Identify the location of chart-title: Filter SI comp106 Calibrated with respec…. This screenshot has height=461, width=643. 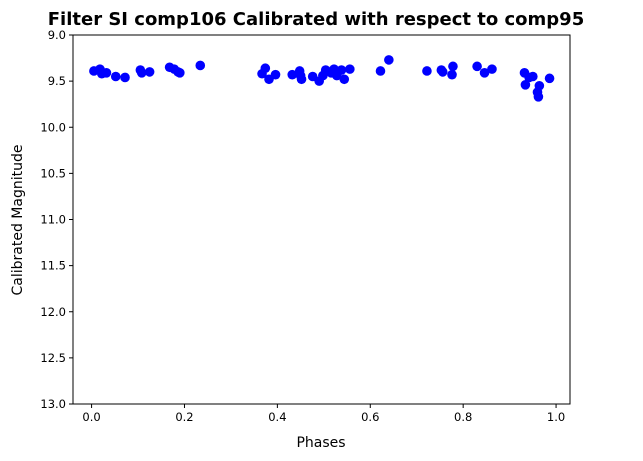
(316, 19).